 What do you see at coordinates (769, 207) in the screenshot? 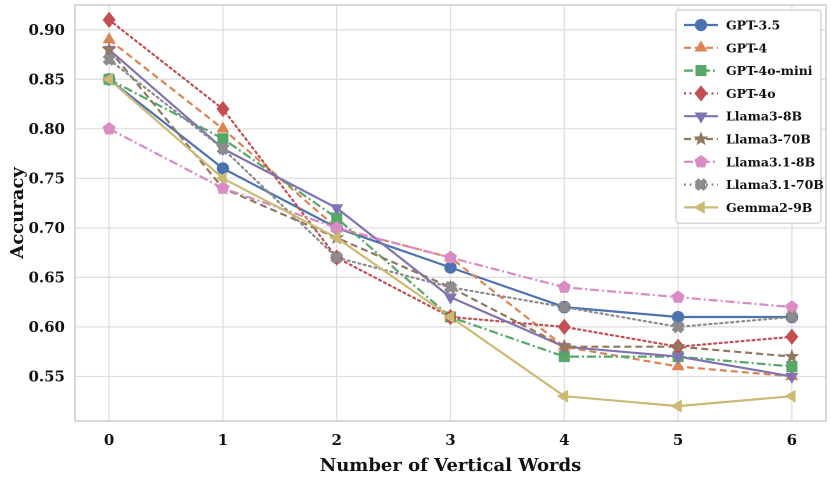
I see `legend-label-gemma2-9b: Gemma2-9B` at bounding box center [769, 207].